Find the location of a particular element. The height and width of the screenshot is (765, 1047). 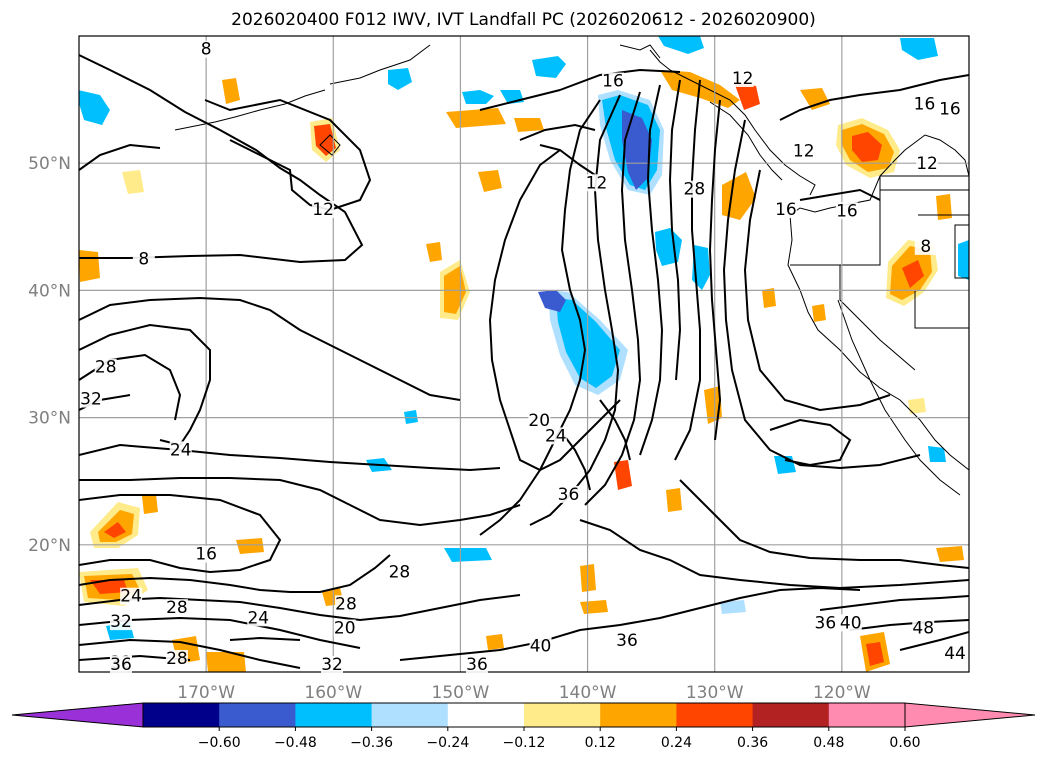

lon-tick-label: 120°W is located at coordinates (842, 693).